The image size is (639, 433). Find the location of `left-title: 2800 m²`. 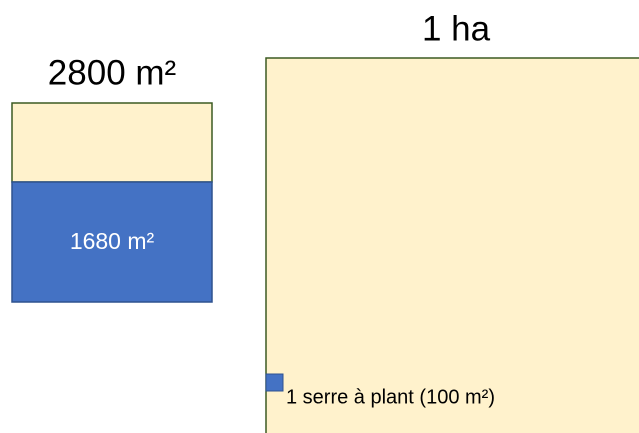

left-title: 2800 m² is located at coordinates (112, 72).